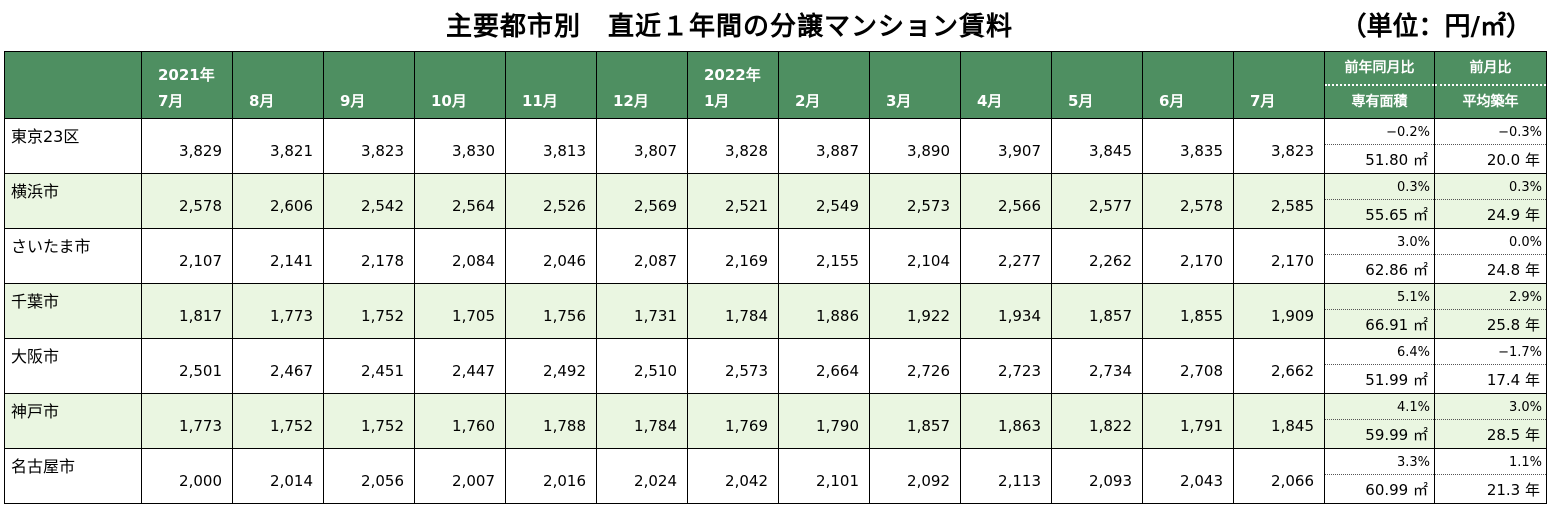  Describe the element at coordinates (187, 476) in the screenshot. I see `rent-value: 2,000` at that location.